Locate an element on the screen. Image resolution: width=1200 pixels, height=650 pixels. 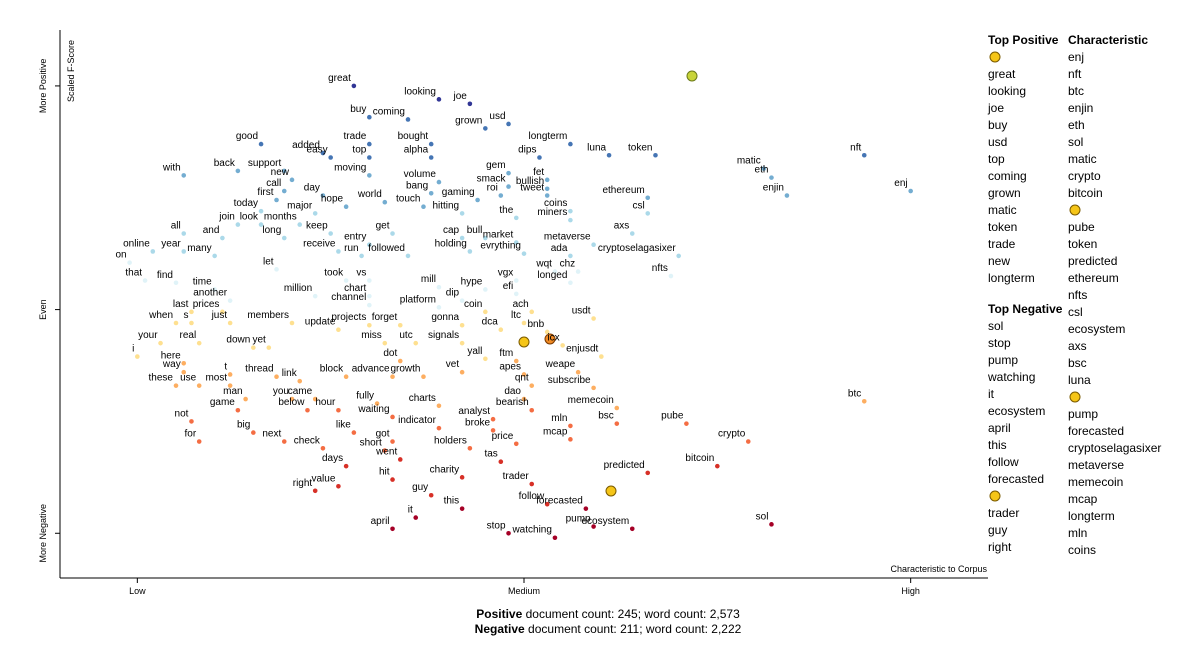
y-tick-label: More Positive is located at coordinates (43, 86).